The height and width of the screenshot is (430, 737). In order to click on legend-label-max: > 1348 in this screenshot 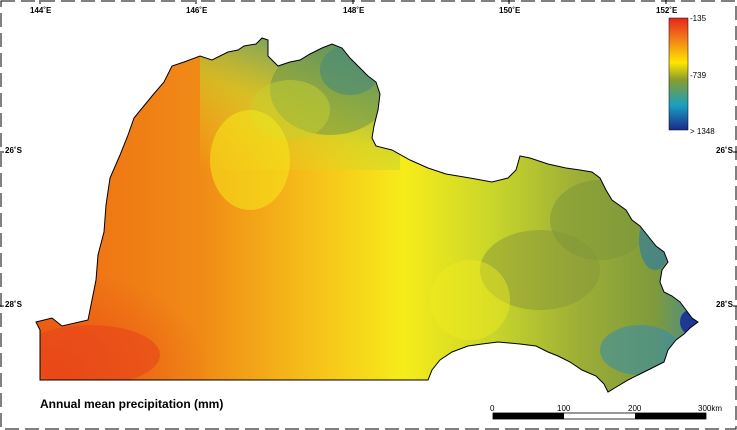, I will do `click(702, 131)`.